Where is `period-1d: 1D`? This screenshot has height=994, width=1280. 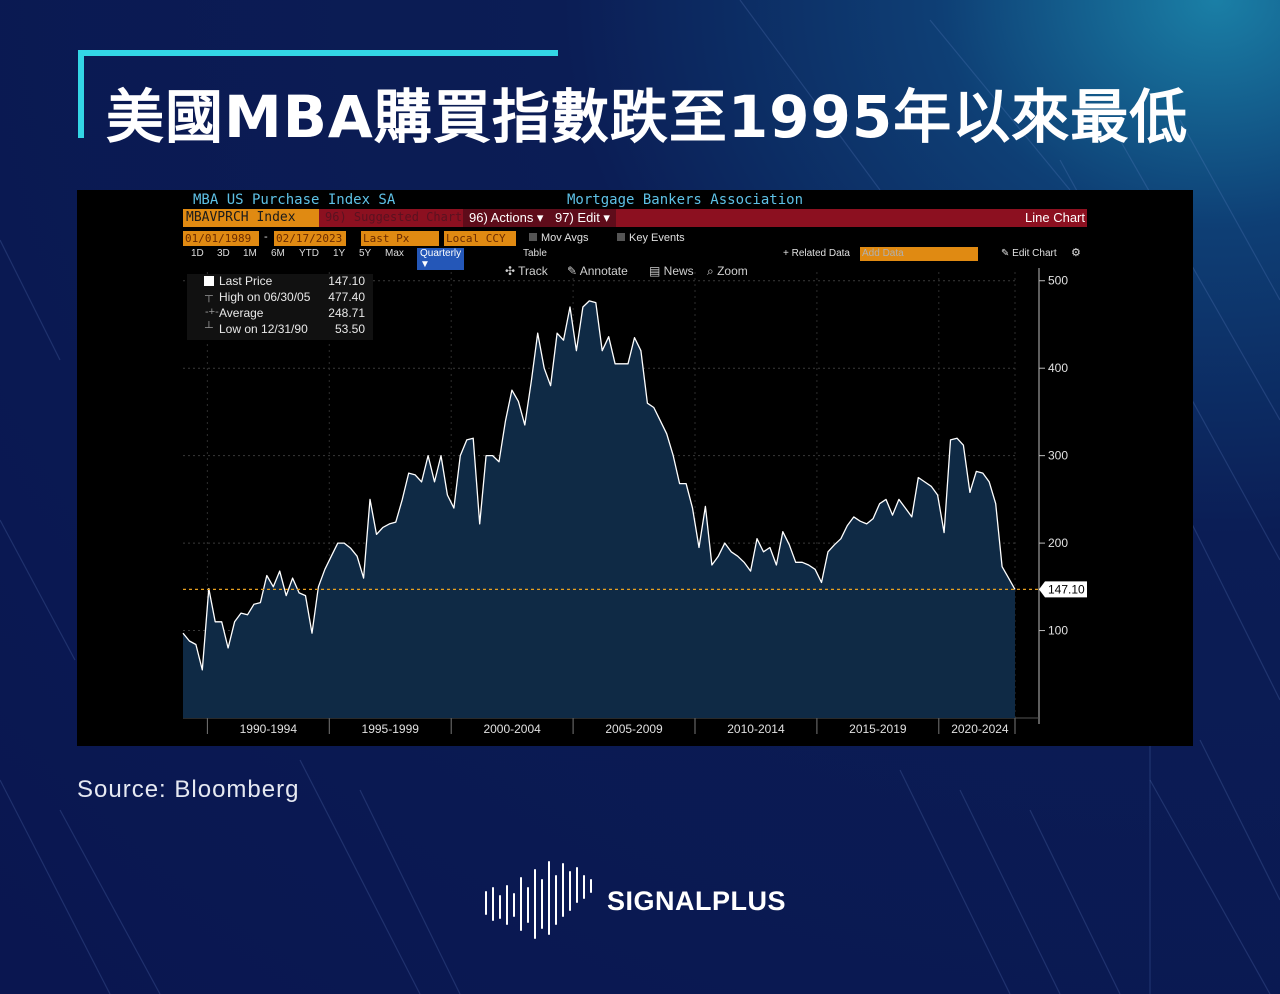 period-1d: 1D is located at coordinates (197, 253).